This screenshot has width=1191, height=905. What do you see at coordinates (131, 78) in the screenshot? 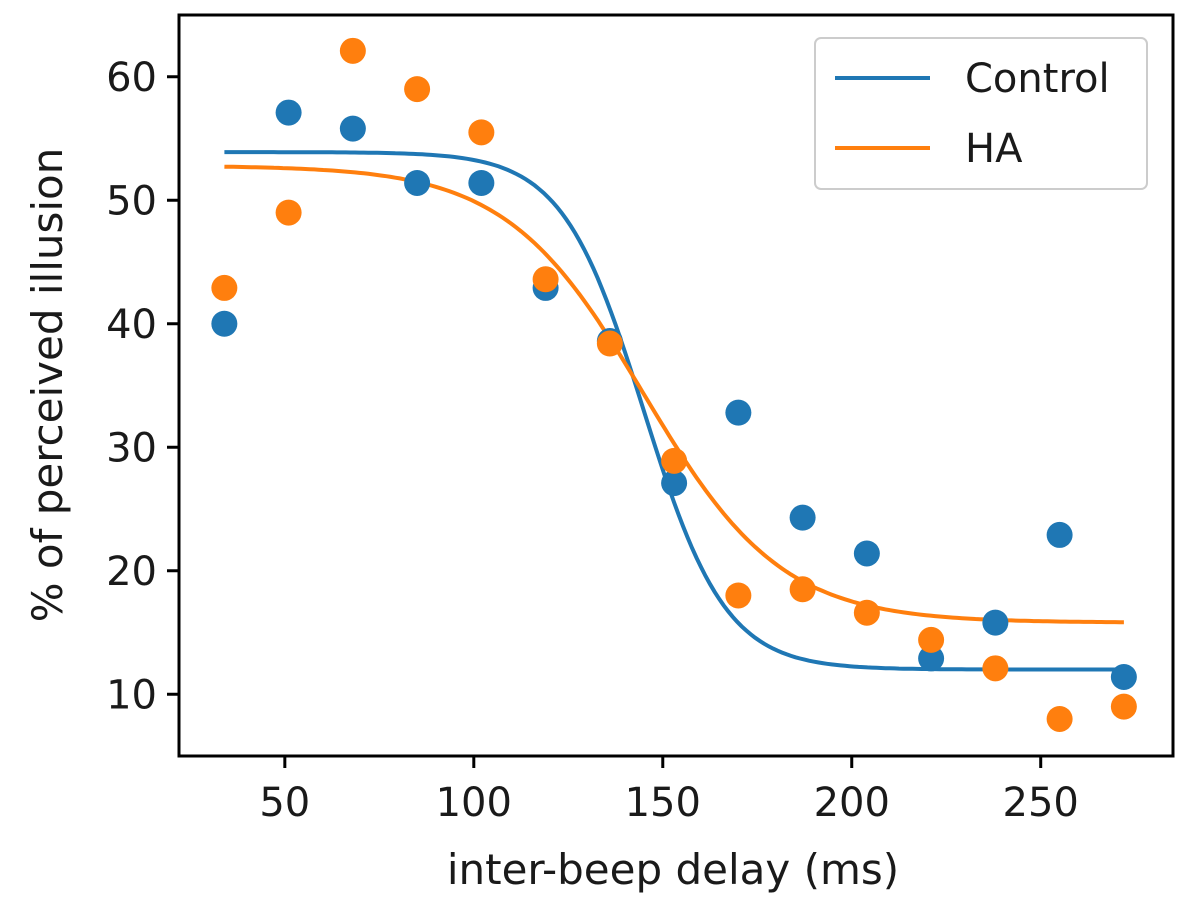
I see `y-tick-label: 60` at bounding box center [131, 78].